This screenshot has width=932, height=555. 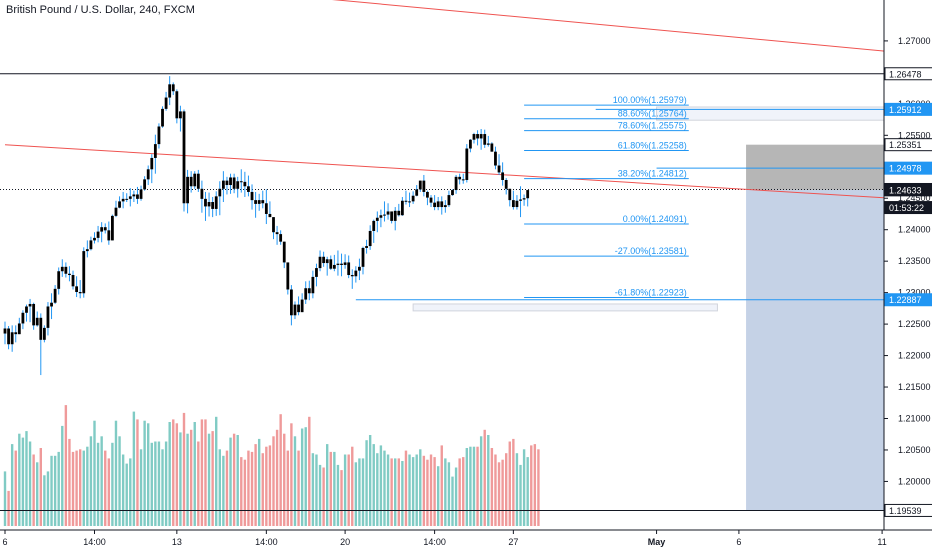 What do you see at coordinates (914, 293) in the screenshot?
I see `price-tick-label: 1.23000` at bounding box center [914, 293].